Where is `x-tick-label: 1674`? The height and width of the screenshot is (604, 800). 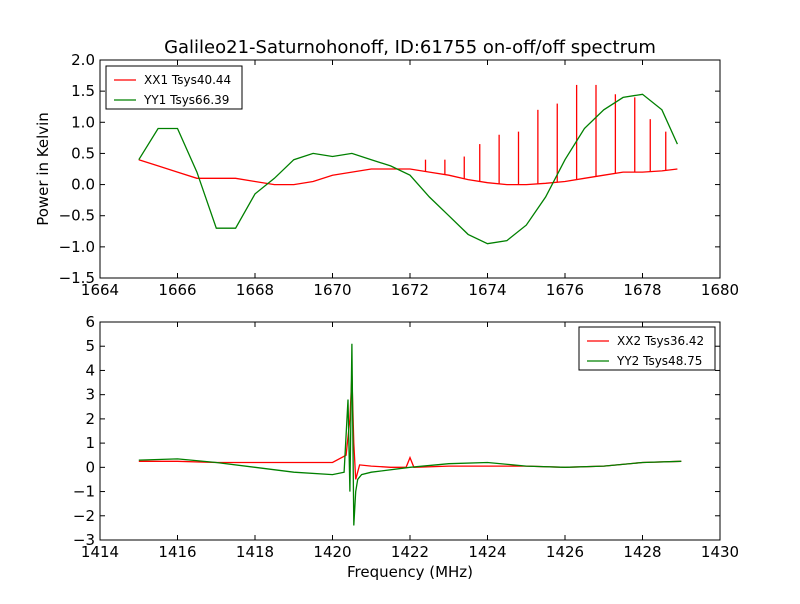
x-tick-label: 1674 is located at coordinates (487, 290).